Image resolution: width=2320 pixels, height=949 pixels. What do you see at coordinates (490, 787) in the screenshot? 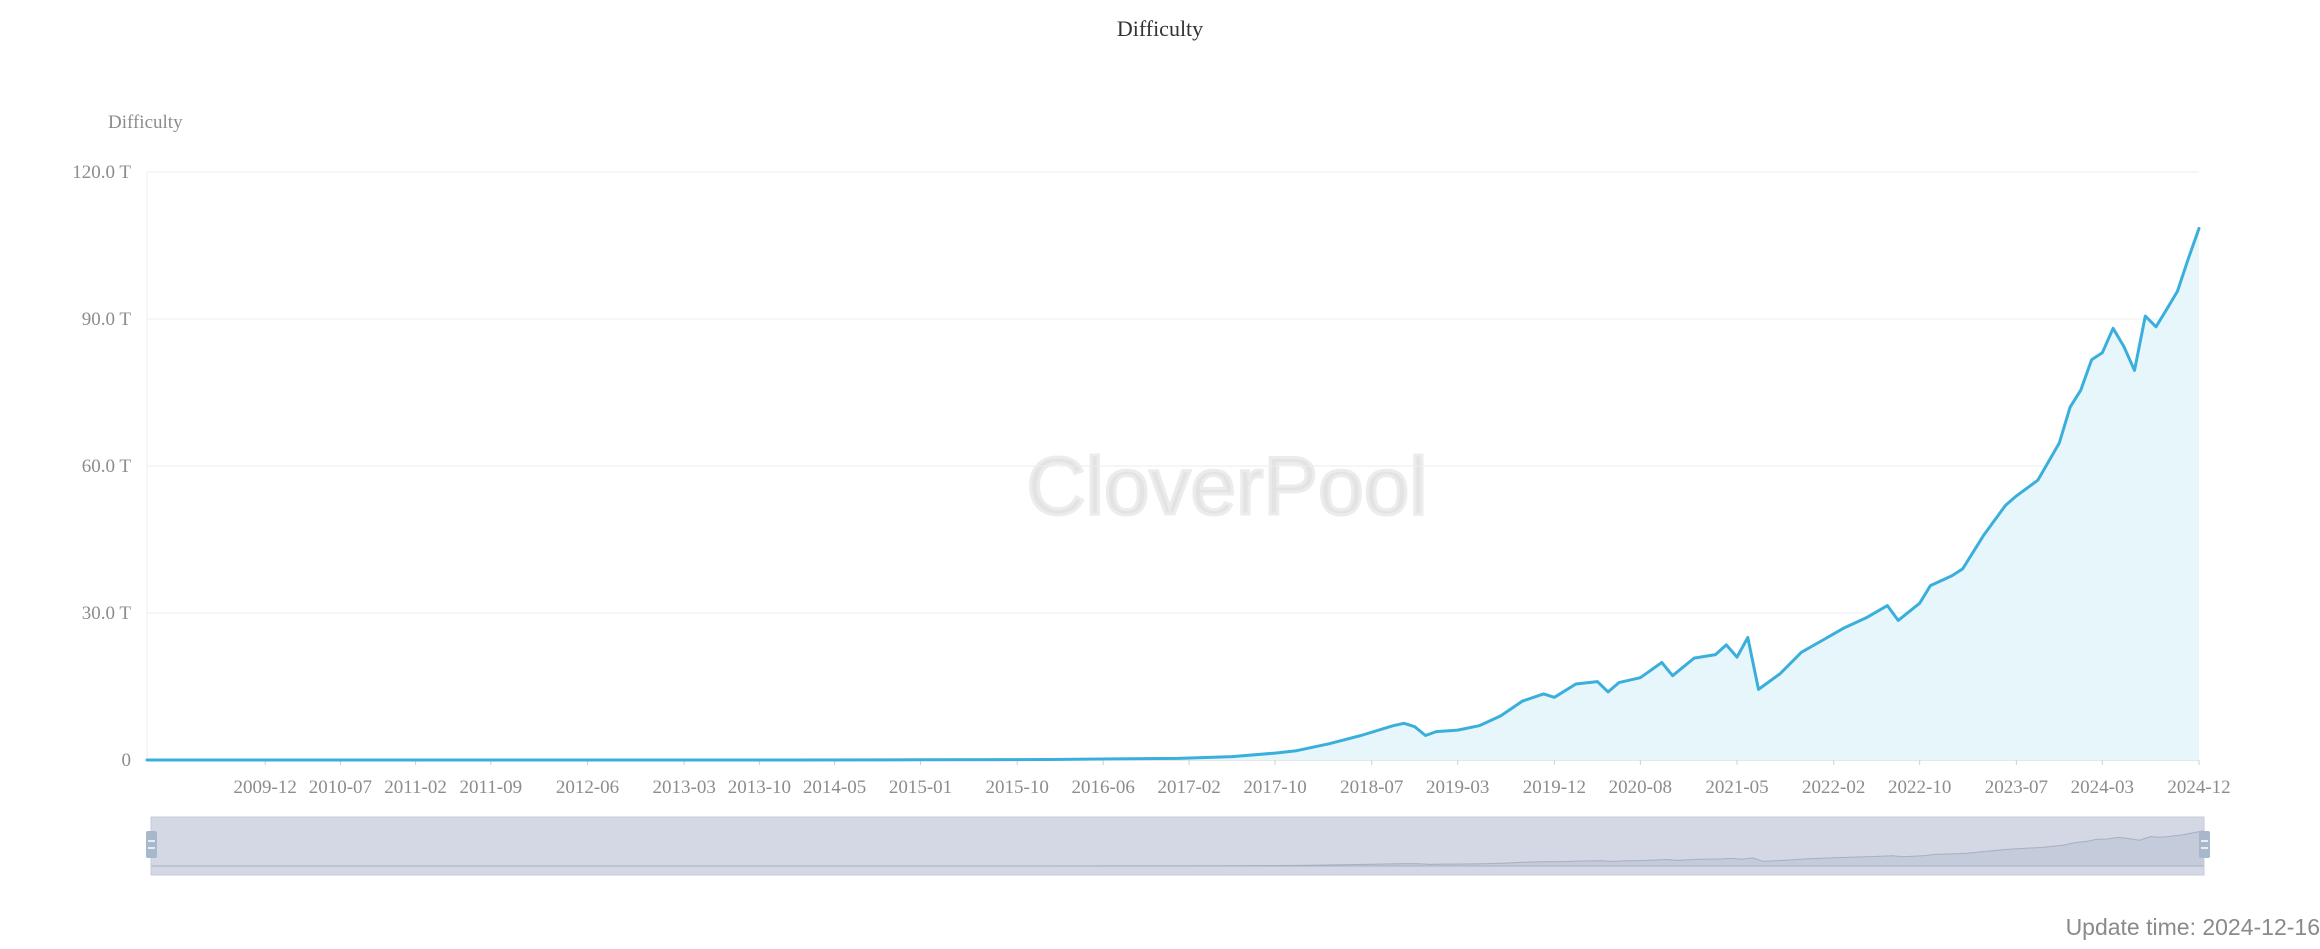
I see `x-tick-label: 2011-09` at bounding box center [490, 787].